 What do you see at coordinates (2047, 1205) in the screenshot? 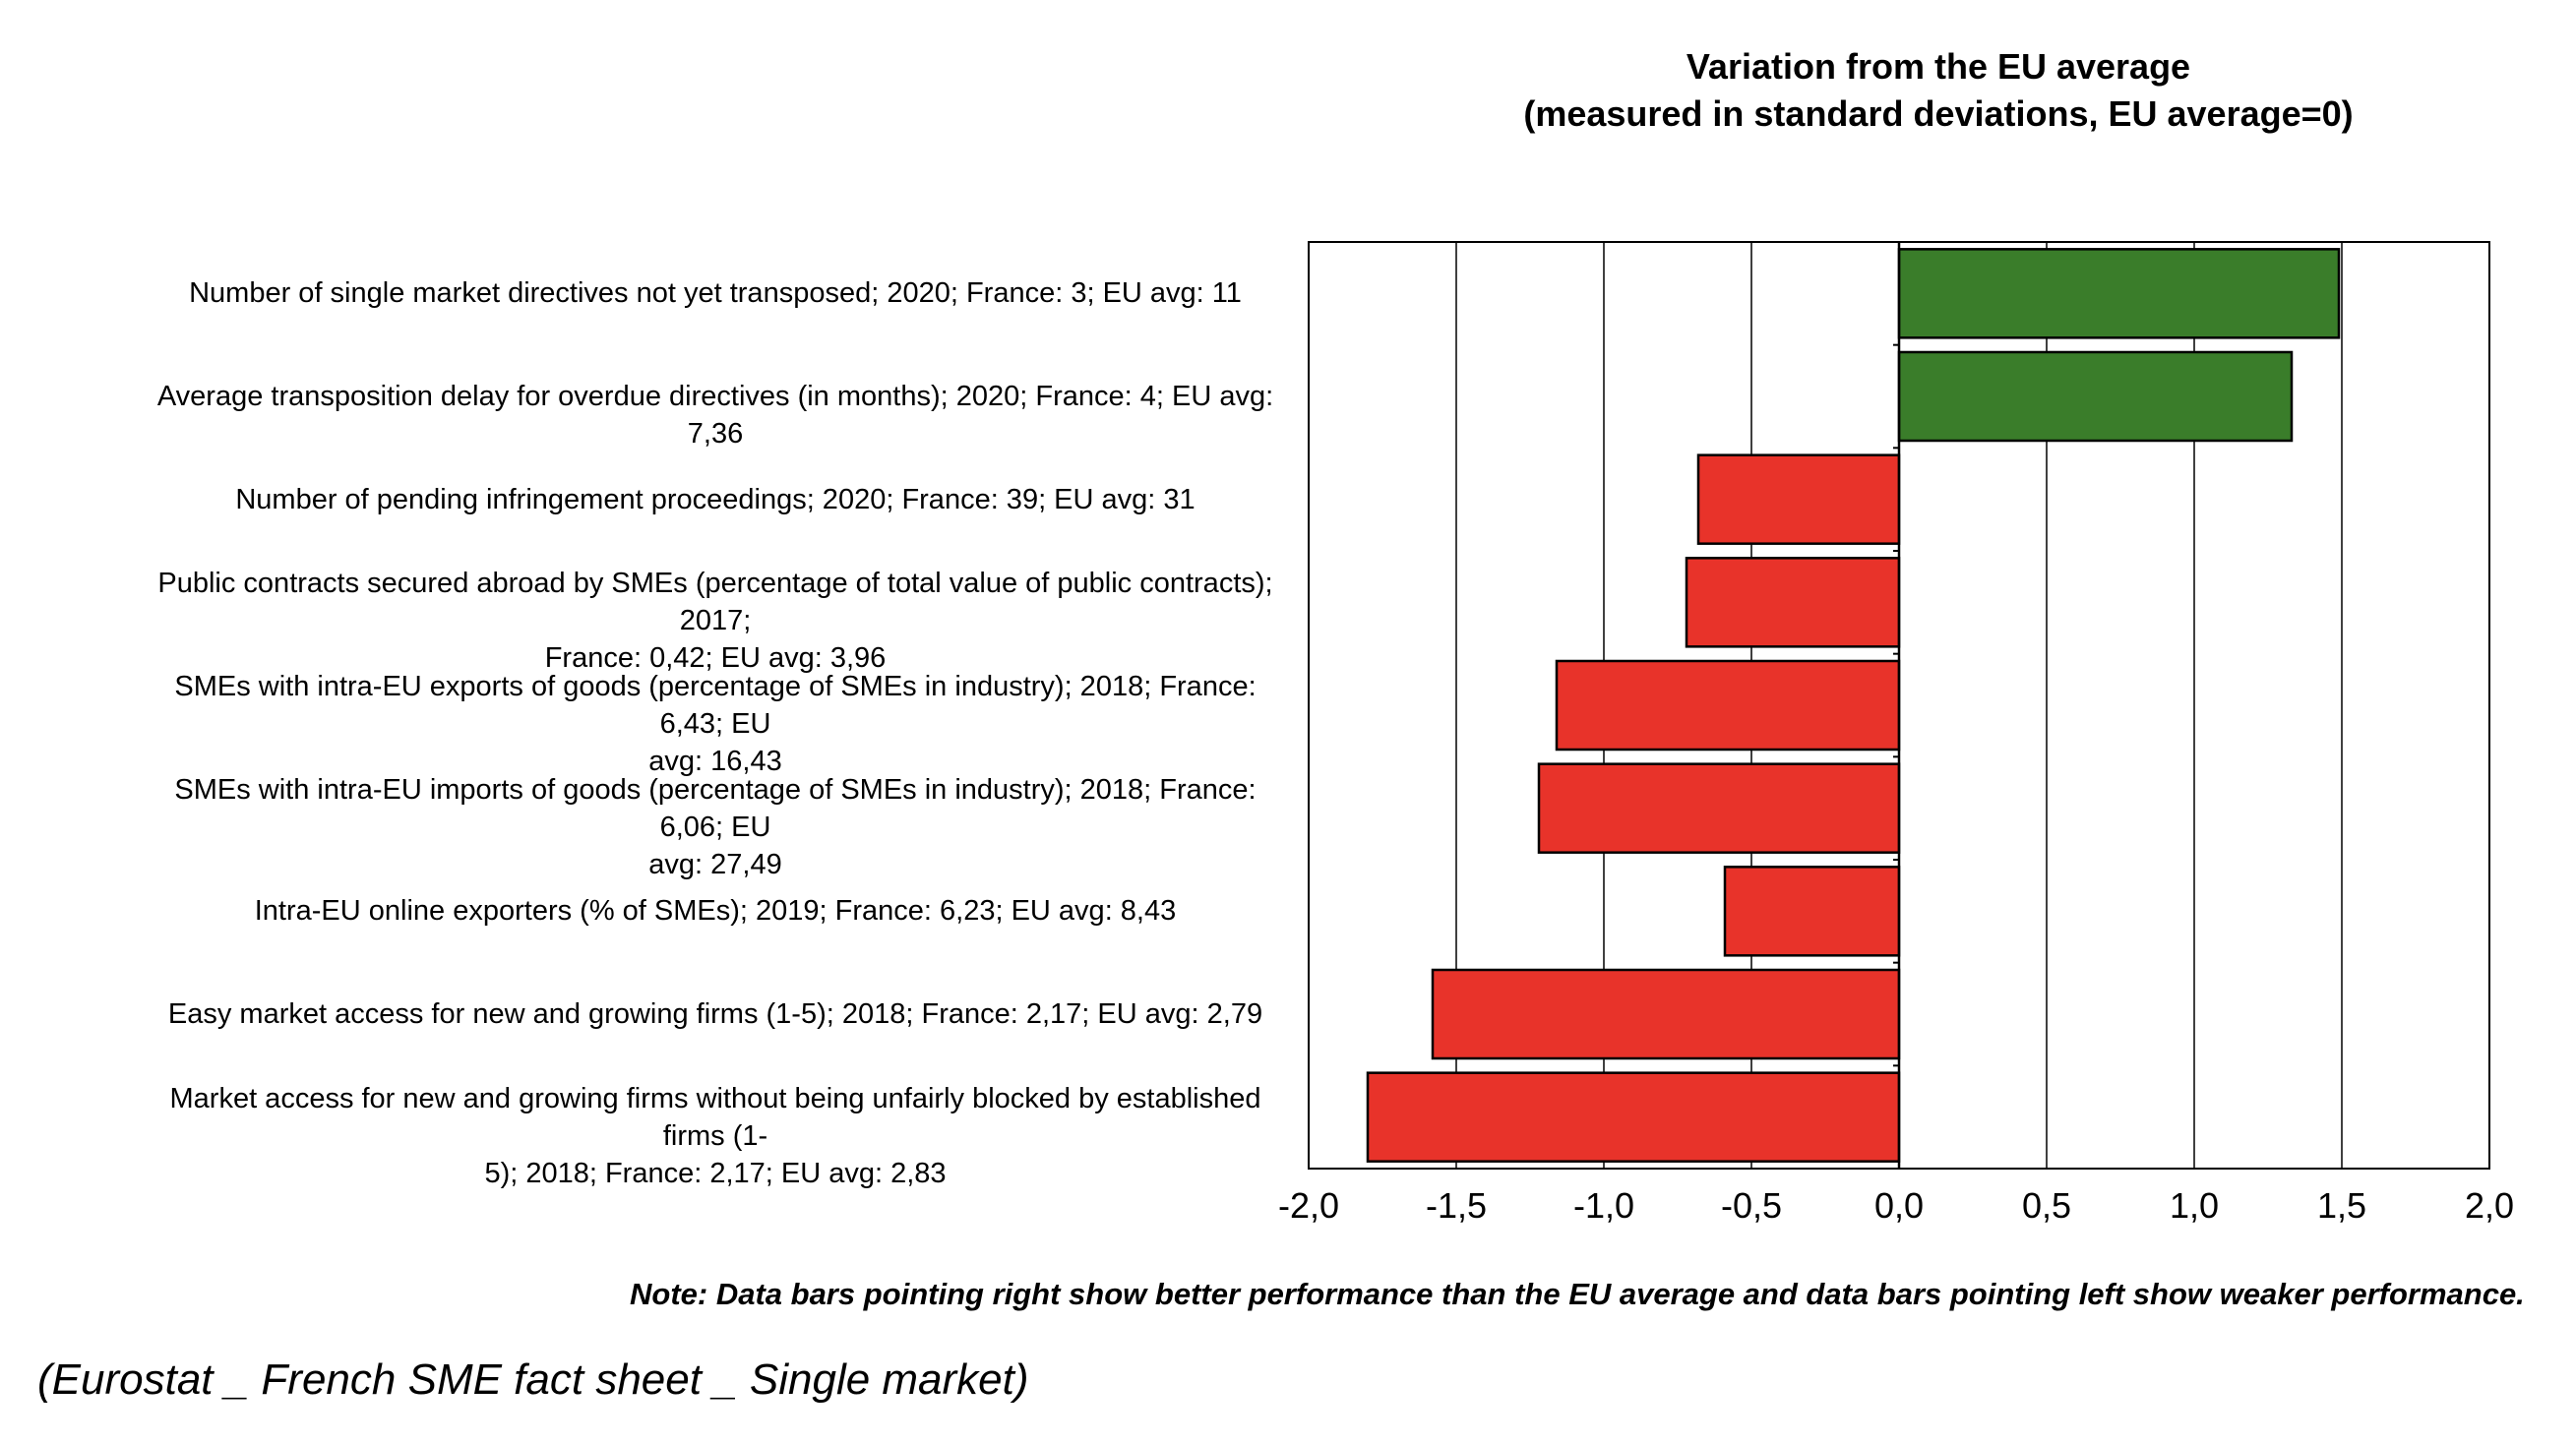
I see `x-tick-label: 0,5` at bounding box center [2047, 1205].